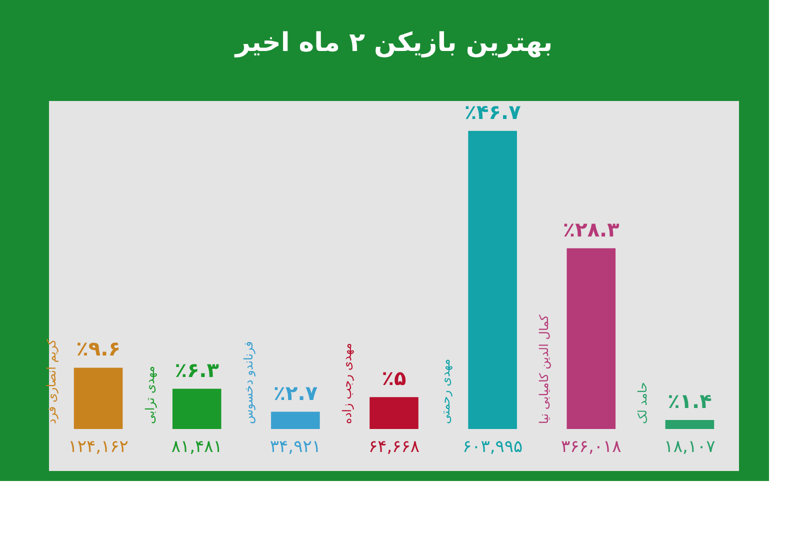 This screenshot has height=560, width=785. I want to click on x-tick-label: فرناندو دخسوس, so click(248, 382).